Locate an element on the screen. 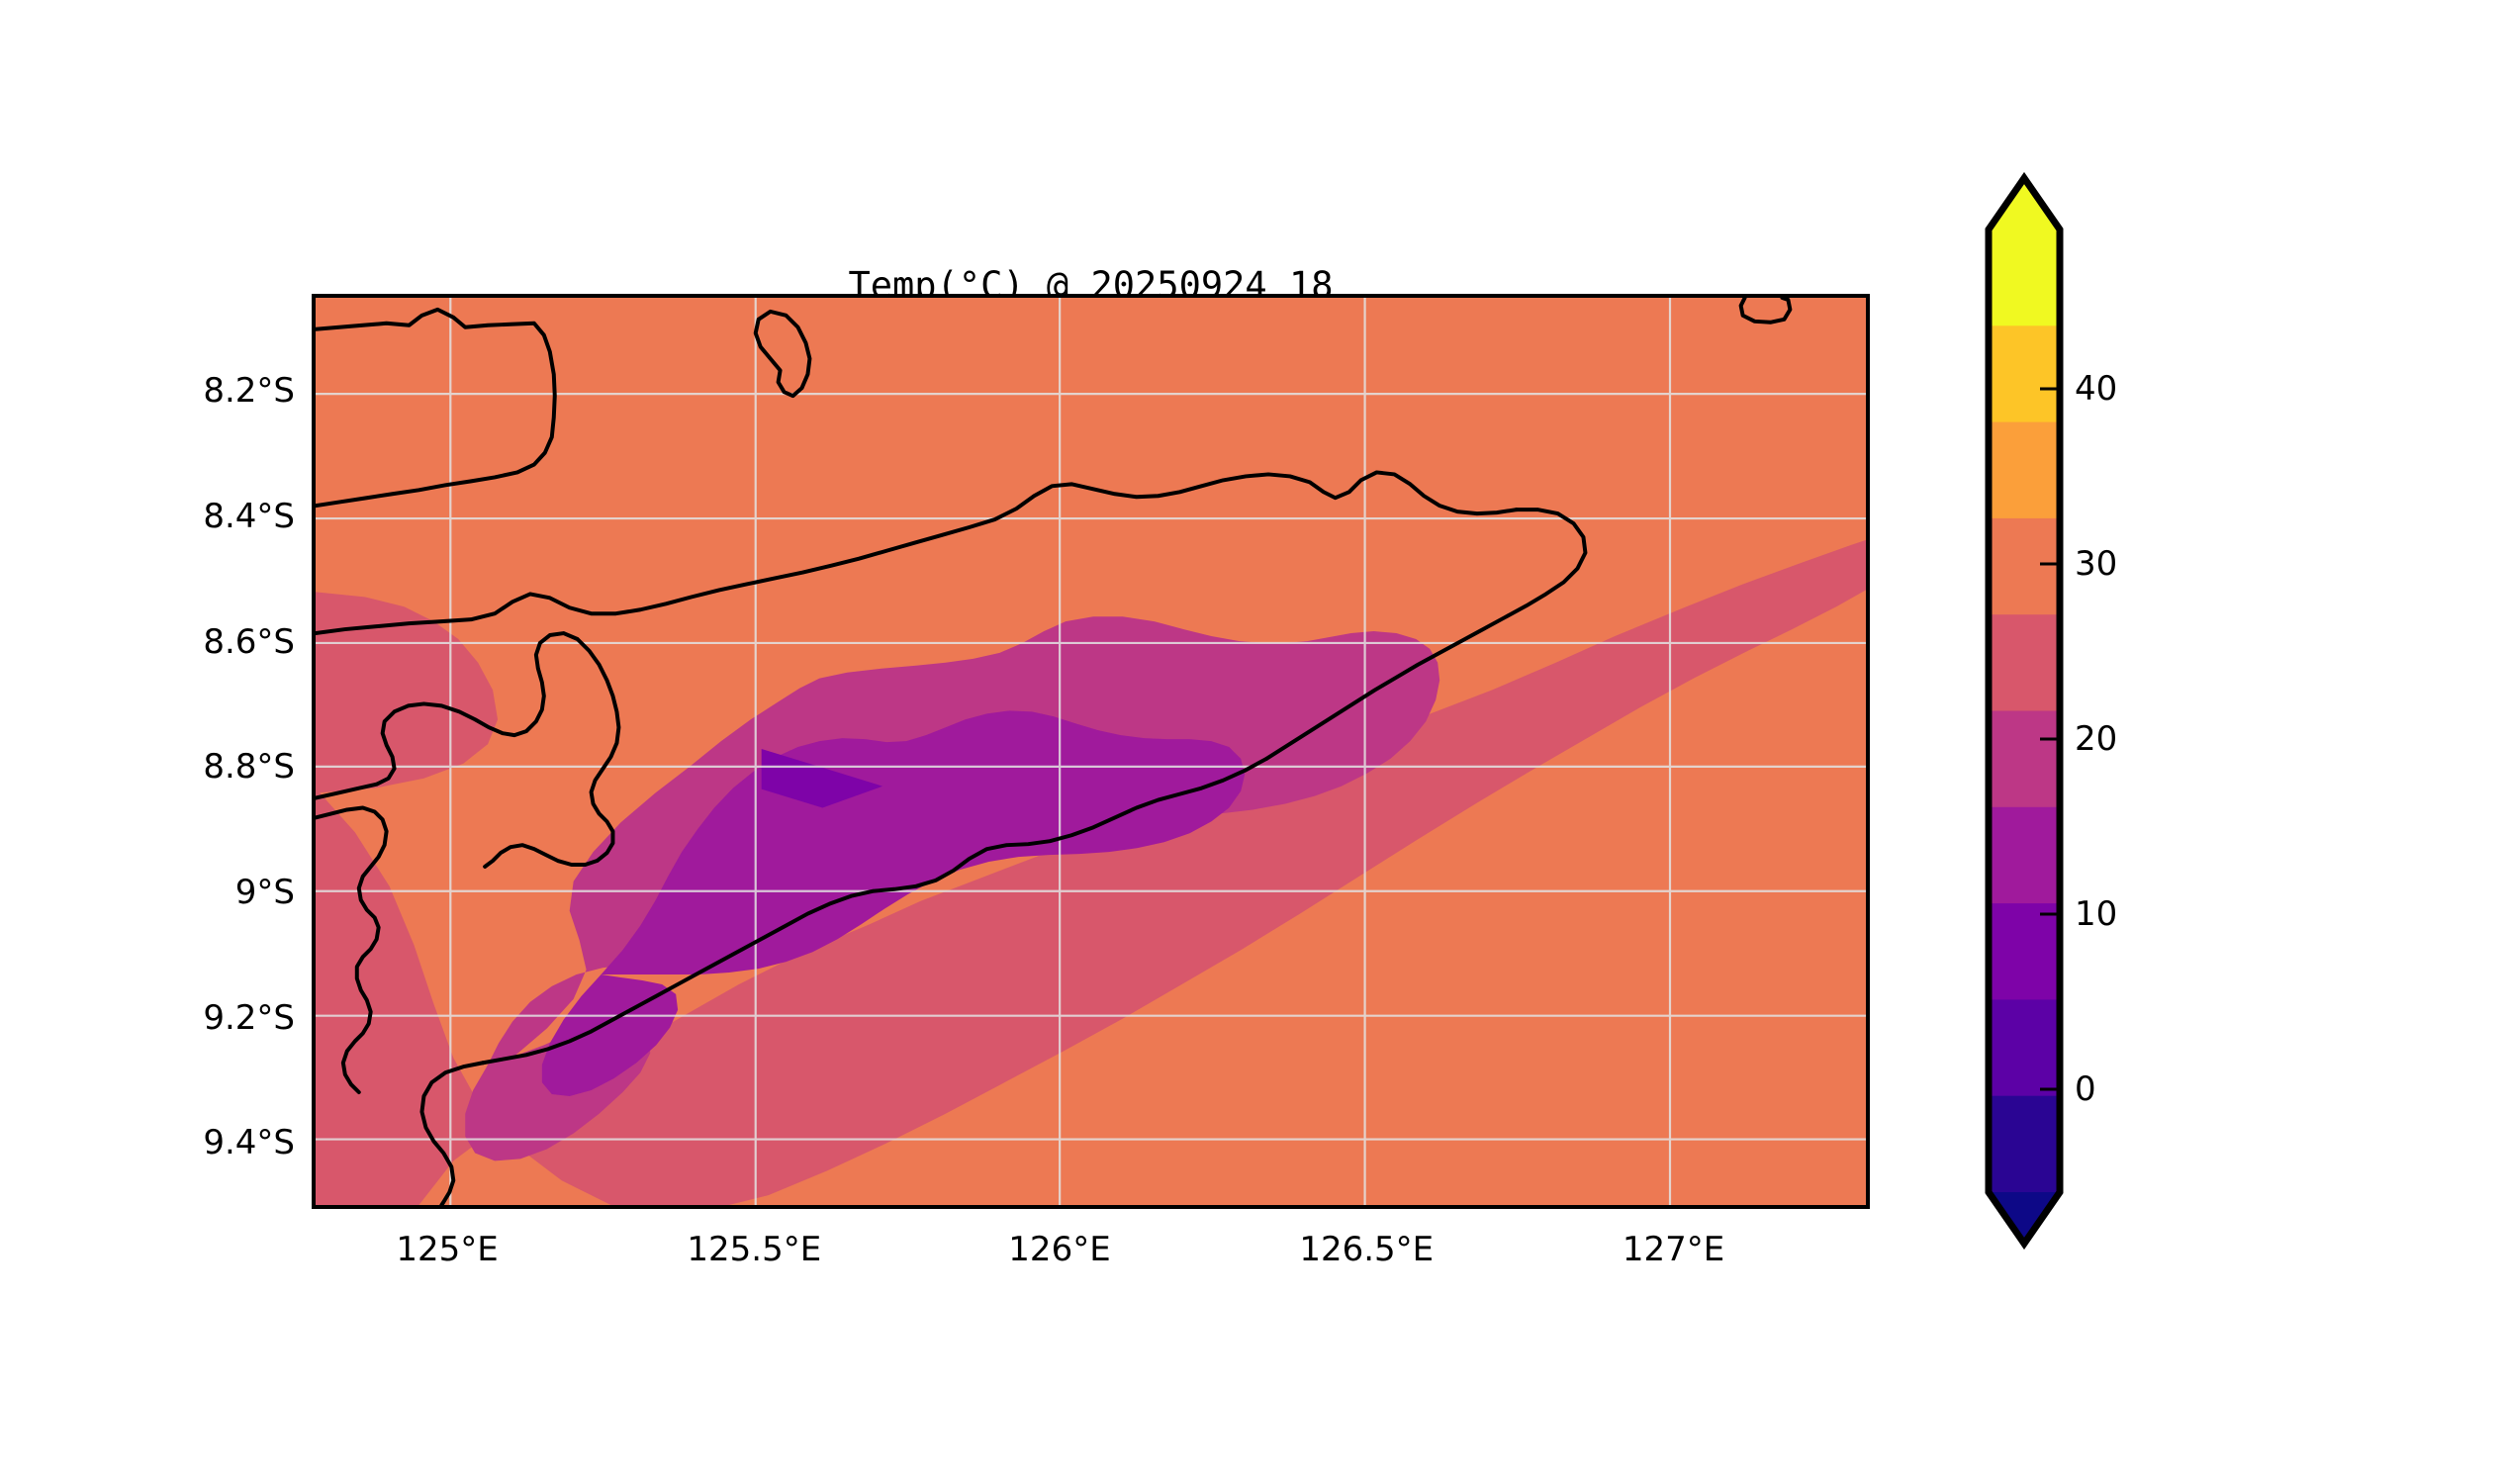  colorbar-tick-label: 0 is located at coordinates (2085, 1089).